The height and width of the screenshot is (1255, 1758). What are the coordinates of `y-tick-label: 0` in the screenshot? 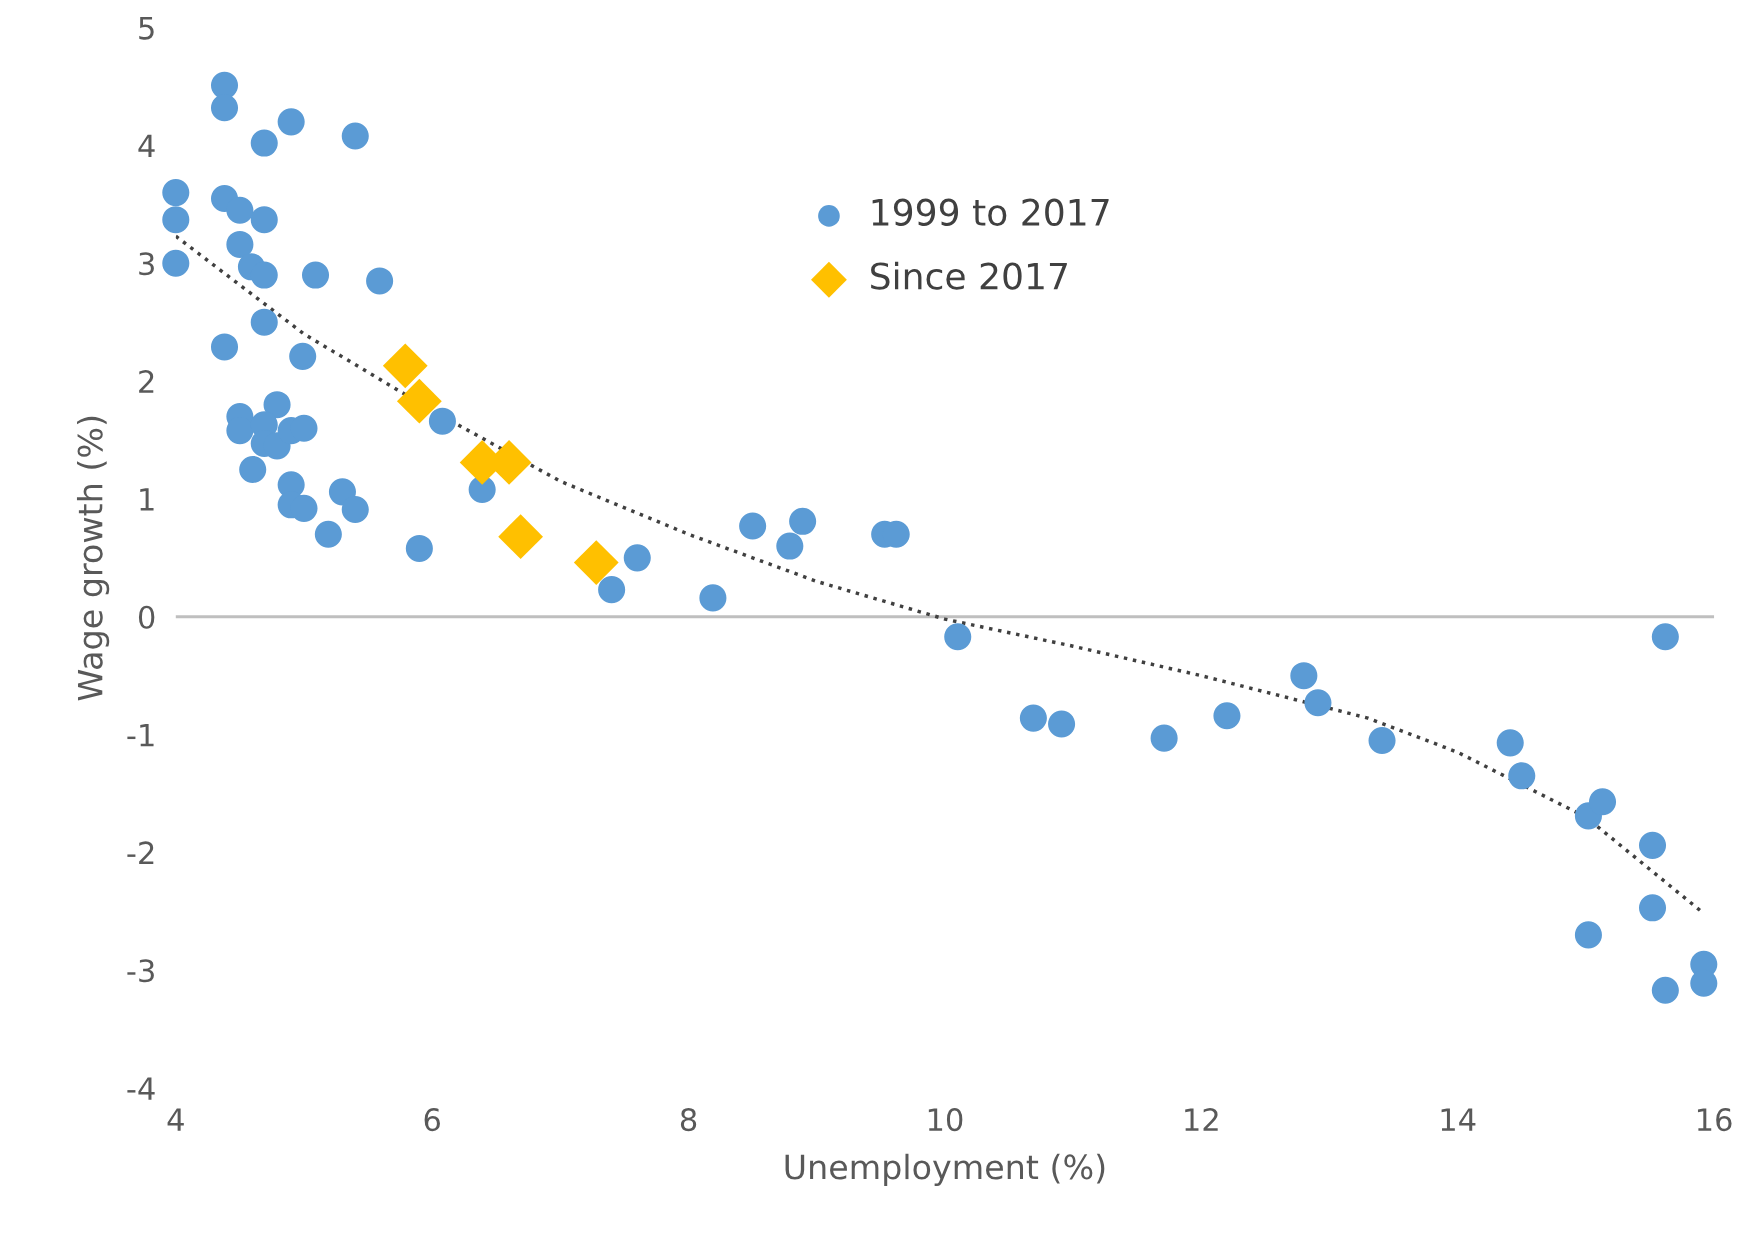 It's located at (146, 617).